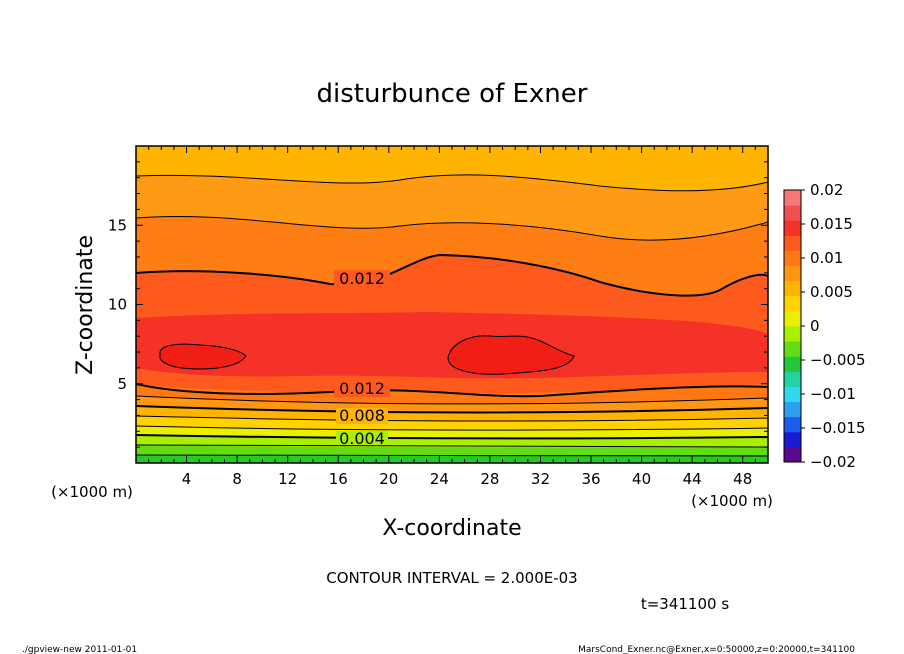 The width and height of the screenshot is (904, 654). What do you see at coordinates (540, 479) in the screenshot?
I see `x-tick-label: 32` at bounding box center [540, 479].